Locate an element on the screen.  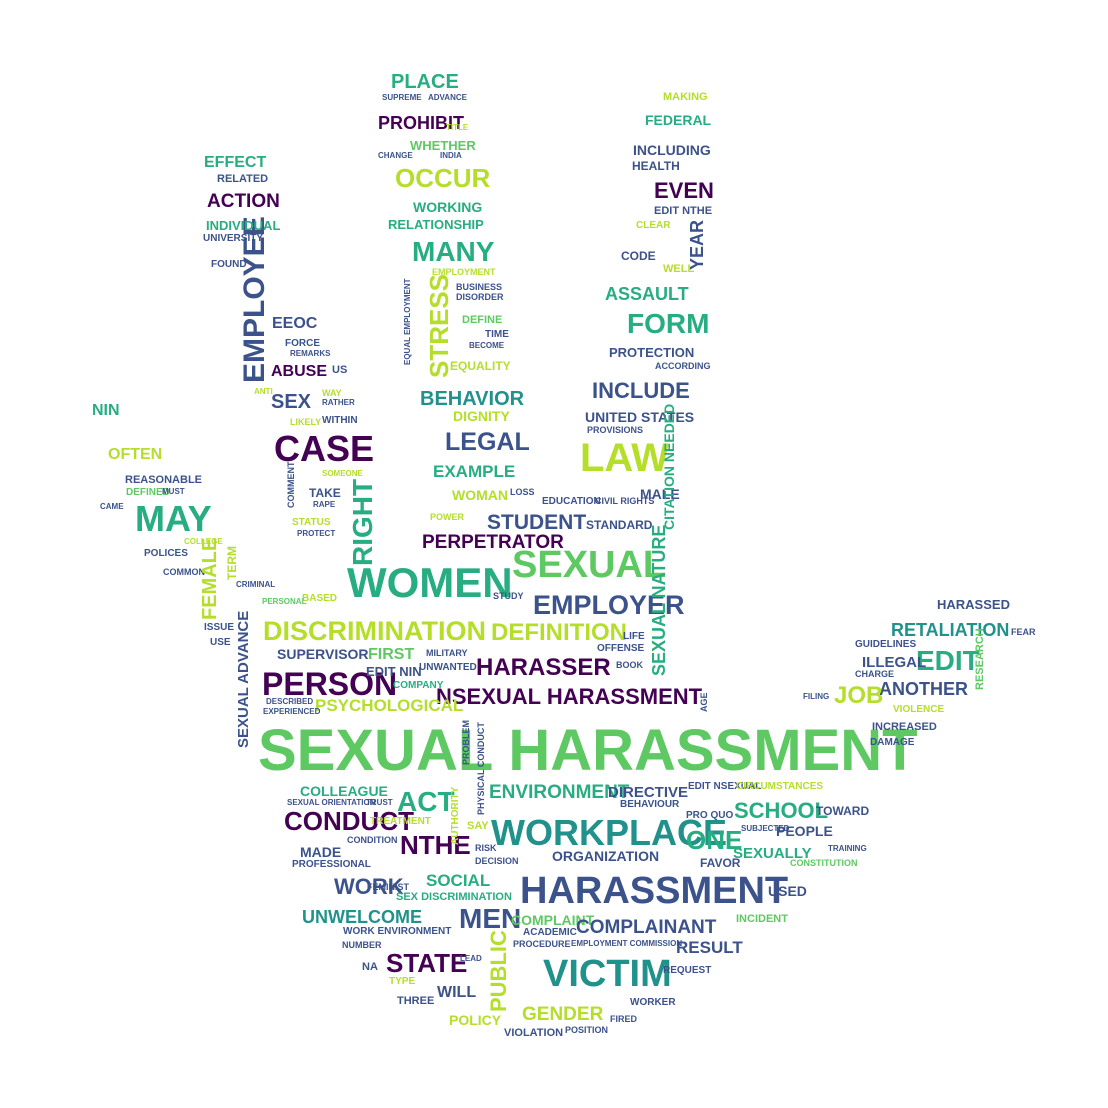
word-damage: DAMAGE is located at coordinates (892, 742).